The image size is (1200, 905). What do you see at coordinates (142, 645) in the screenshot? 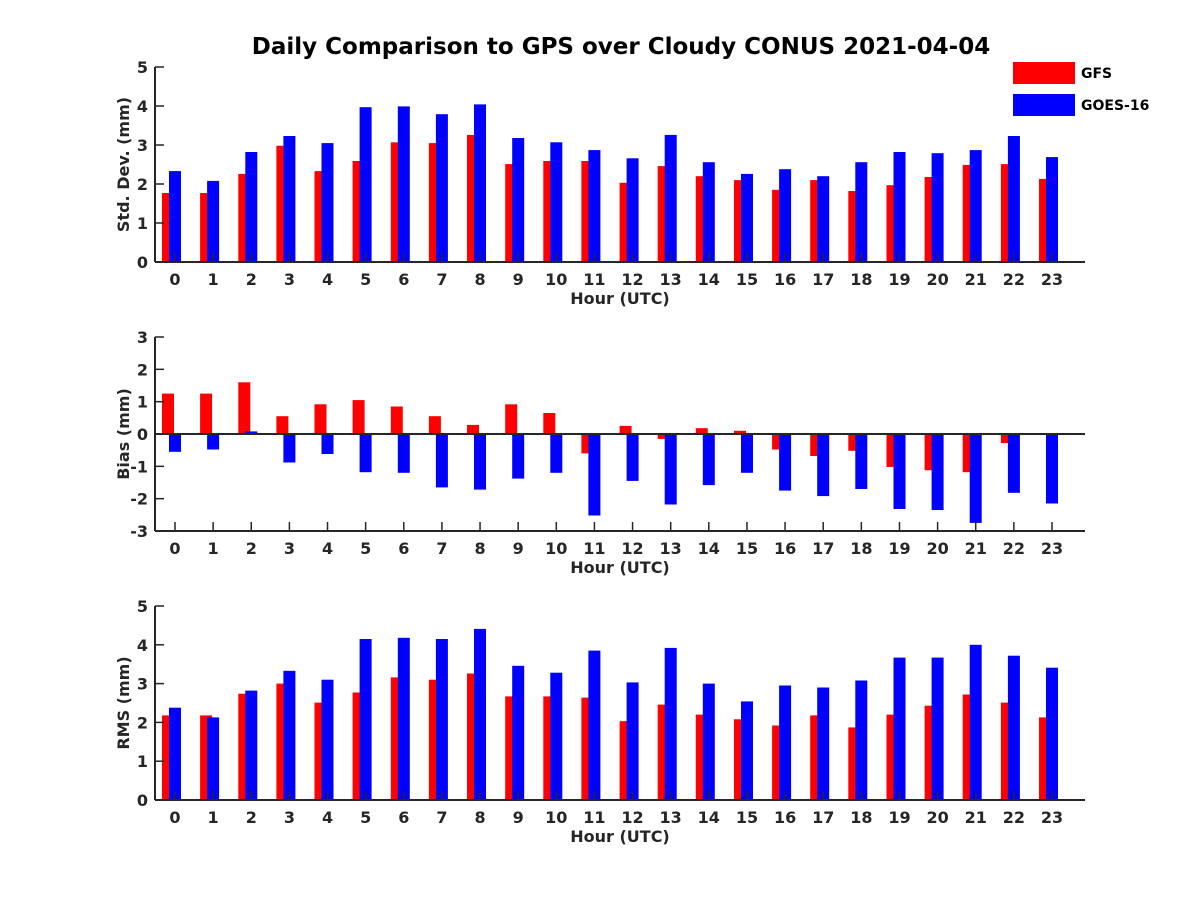
I see `y-tick-label: 4` at bounding box center [142, 645].